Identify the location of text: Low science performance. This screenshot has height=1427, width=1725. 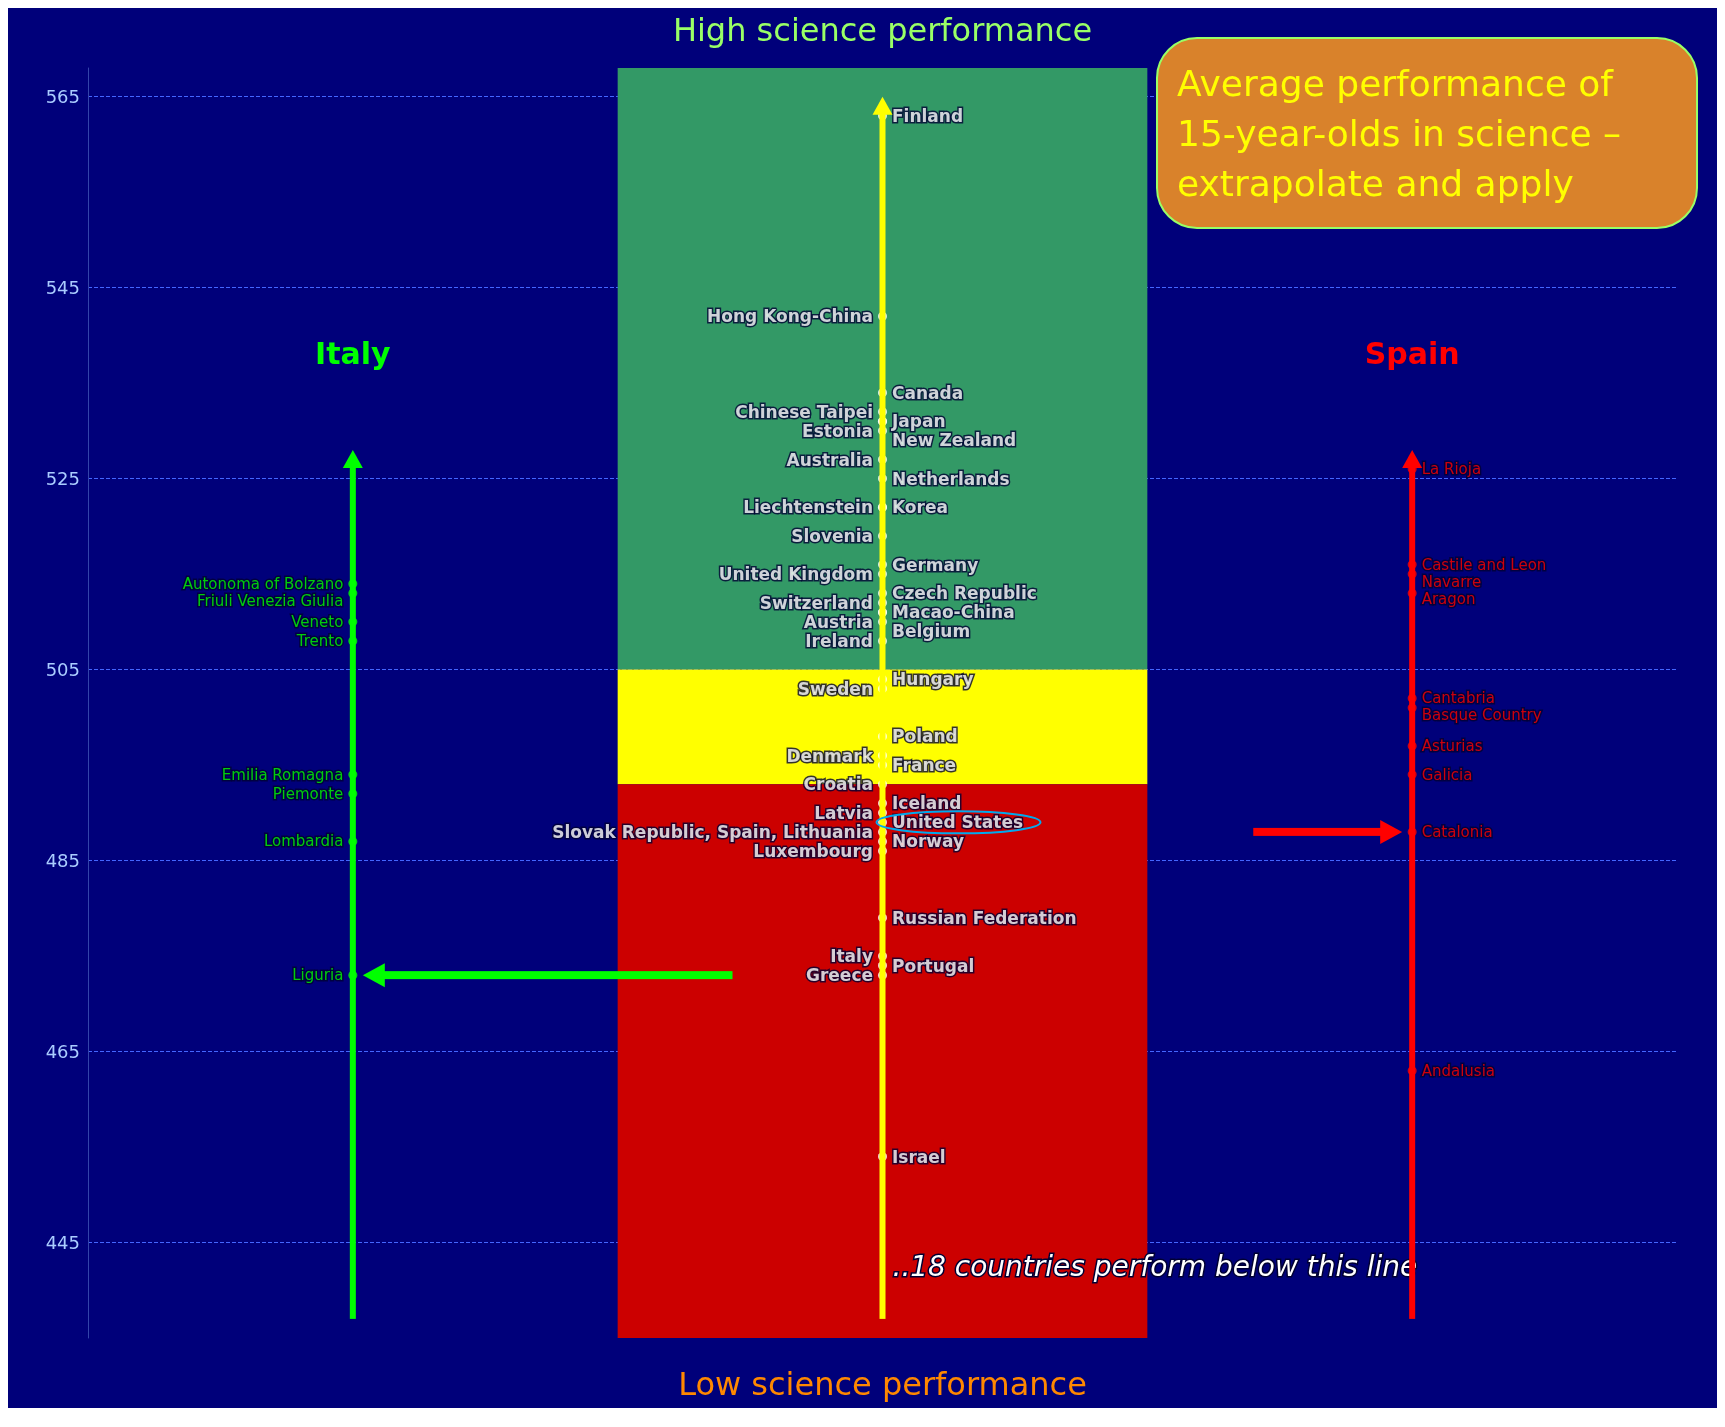
(882, 1384).